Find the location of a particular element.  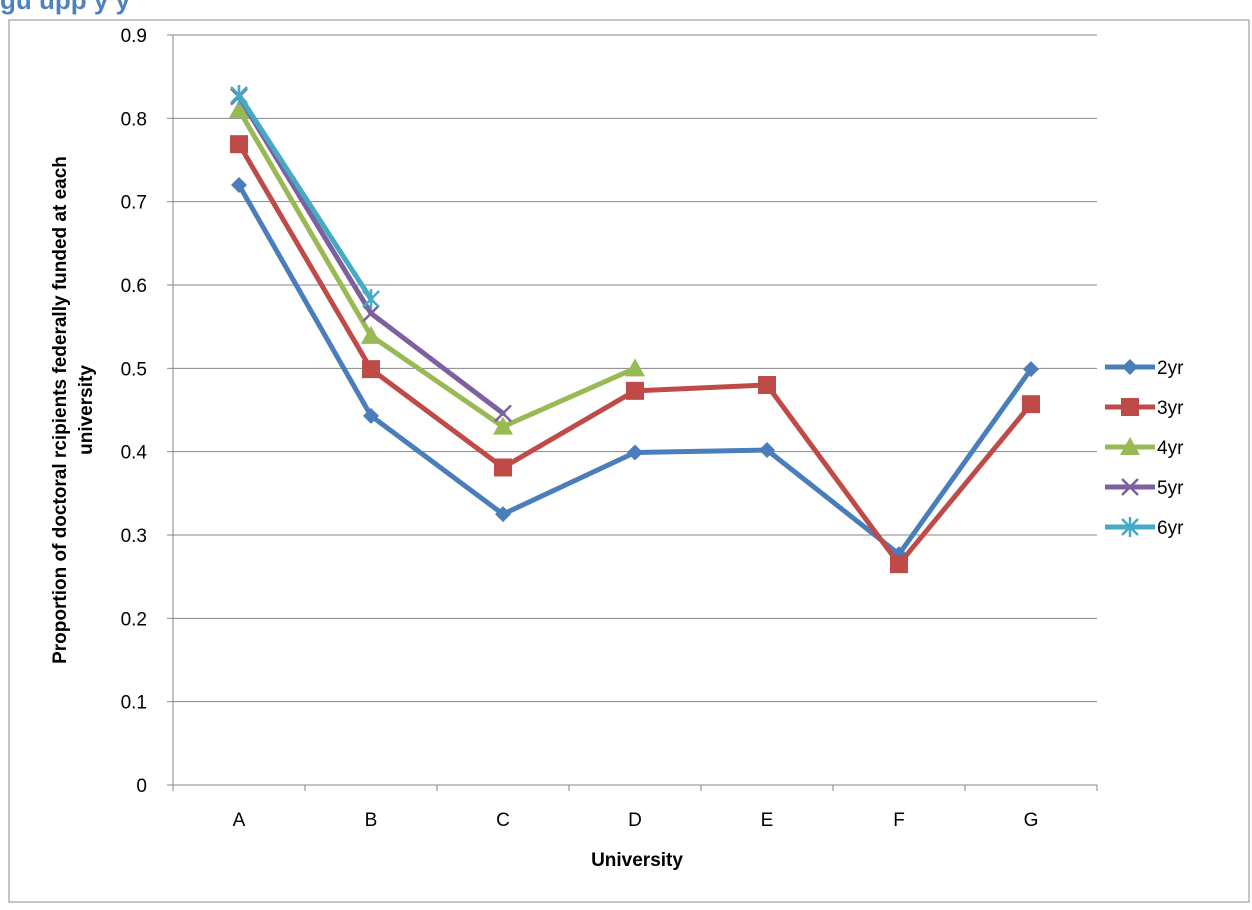

y-tick-label: 0.3 is located at coordinates (134, 536).